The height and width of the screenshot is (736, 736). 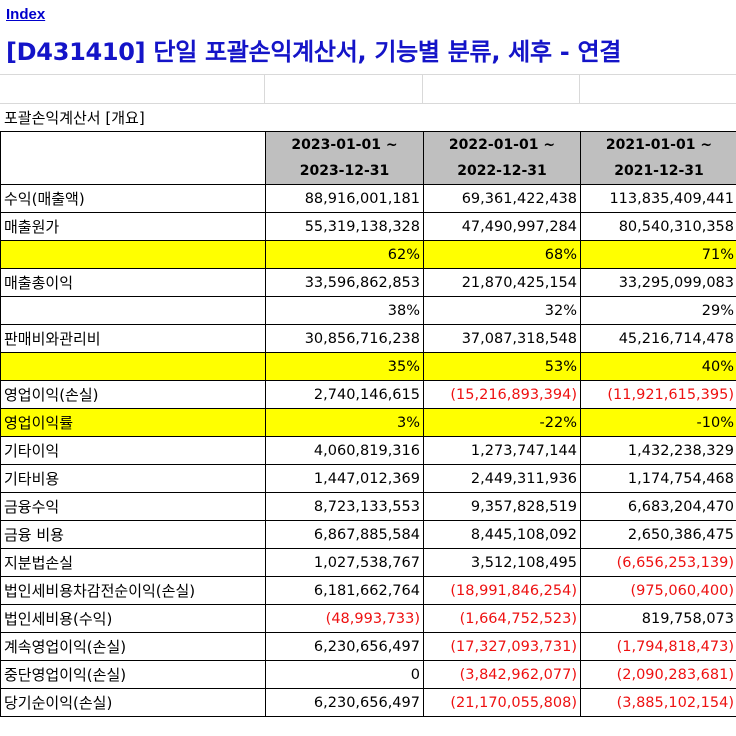 I want to click on value-cell: 9,357,828,519, so click(x=502, y=506).